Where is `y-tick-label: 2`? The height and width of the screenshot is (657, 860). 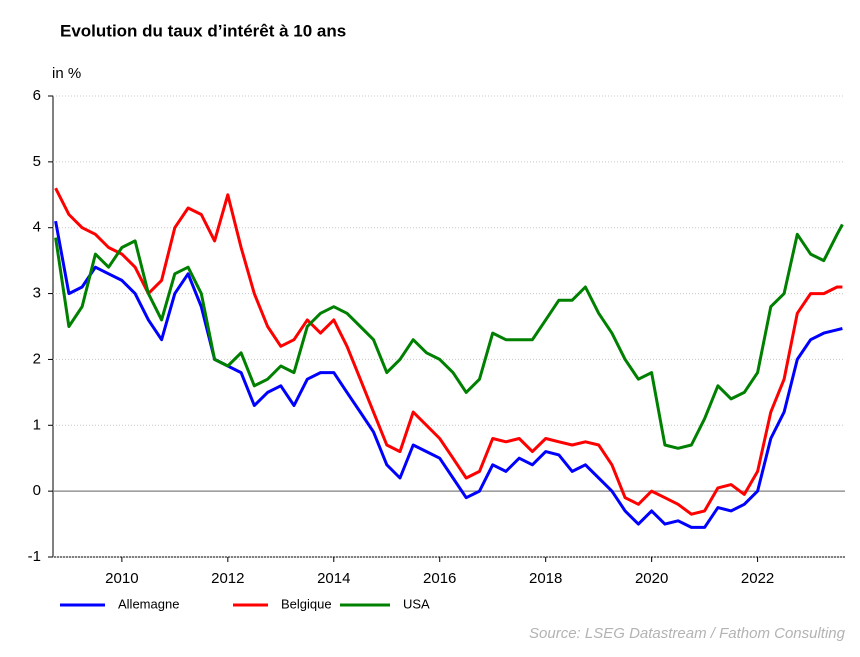
y-tick-label: 2 is located at coordinates (37, 358).